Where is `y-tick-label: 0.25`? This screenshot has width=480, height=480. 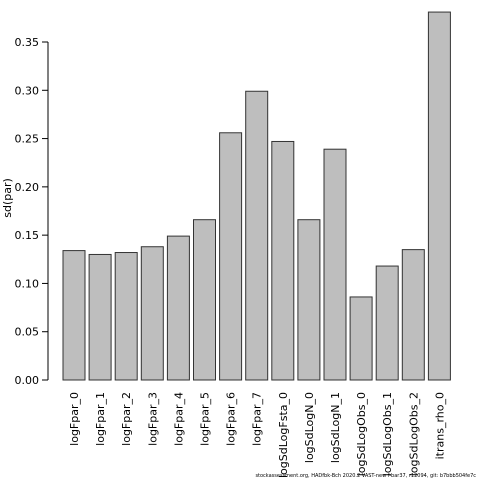
y-tick-label: 0.25 is located at coordinates (27, 139).